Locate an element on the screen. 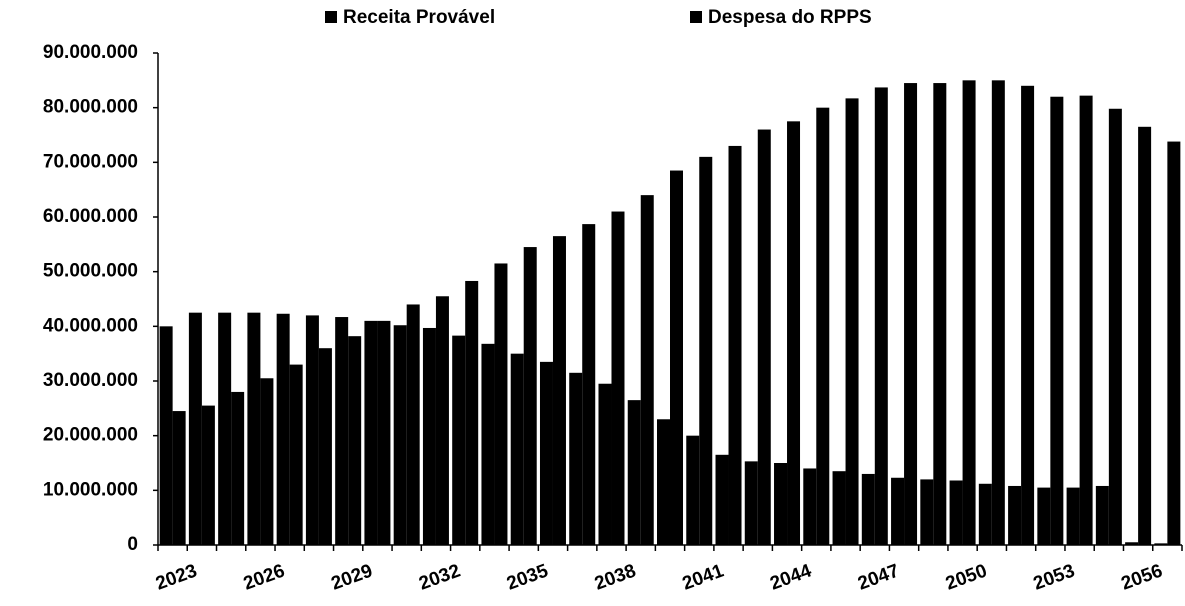 The width and height of the screenshot is (1185, 606). legend-label: Despesa do RPPS is located at coordinates (790, 17).